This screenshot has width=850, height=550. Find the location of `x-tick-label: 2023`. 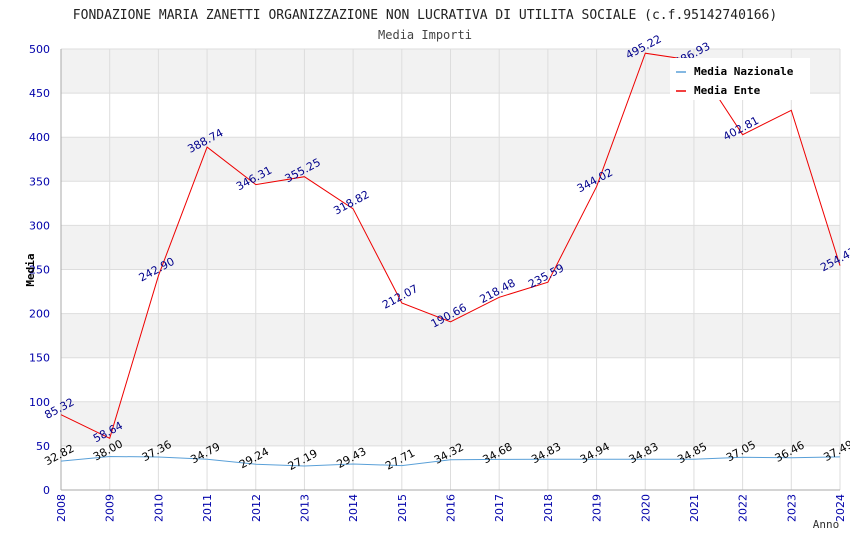

x-tick-label: 2023 is located at coordinates (791, 508).